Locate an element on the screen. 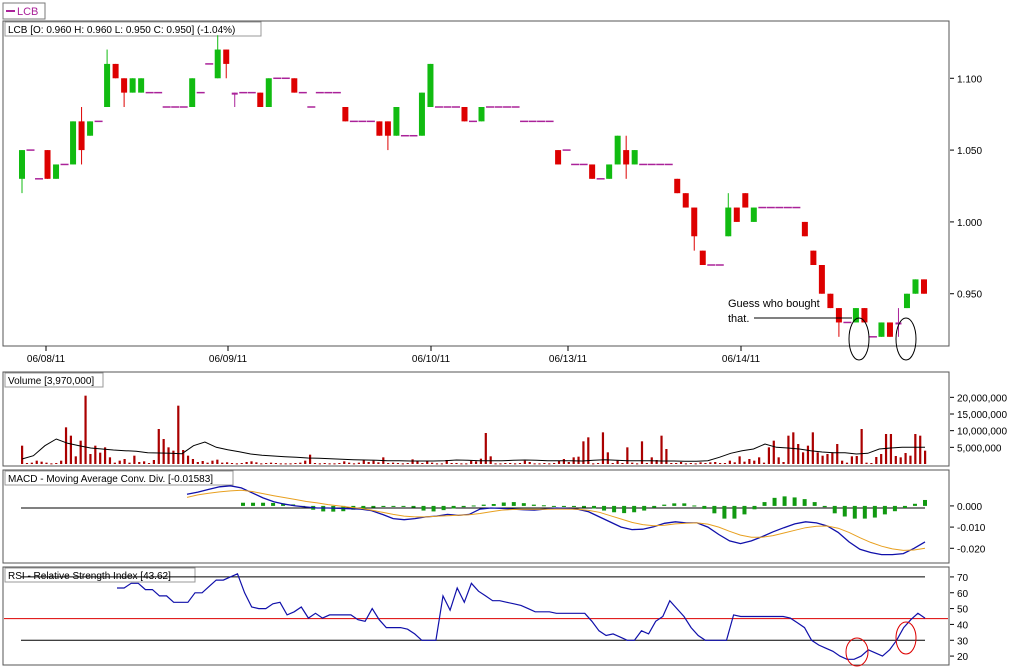 This screenshot has height=668, width=1014. annotation-line-2: that. is located at coordinates (738, 319).